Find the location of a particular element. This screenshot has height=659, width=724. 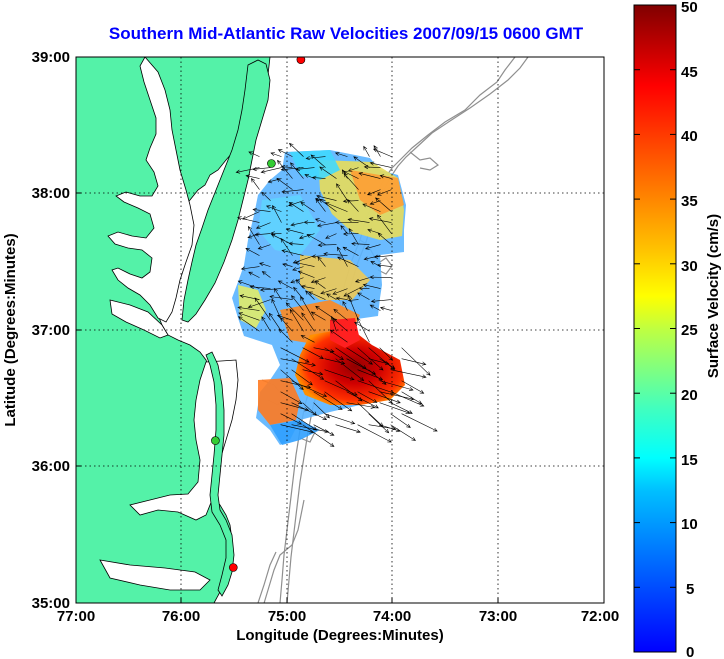

x-tick-label: 75:00 is located at coordinates (287, 616).